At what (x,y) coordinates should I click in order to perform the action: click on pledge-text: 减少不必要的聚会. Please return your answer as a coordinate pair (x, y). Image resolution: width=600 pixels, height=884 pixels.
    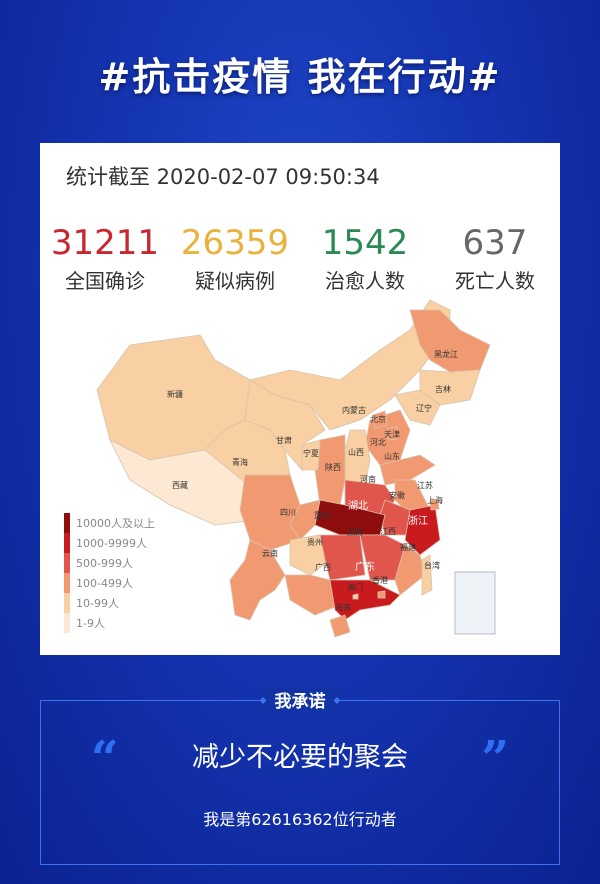
    Looking at the image, I should click on (300, 757).